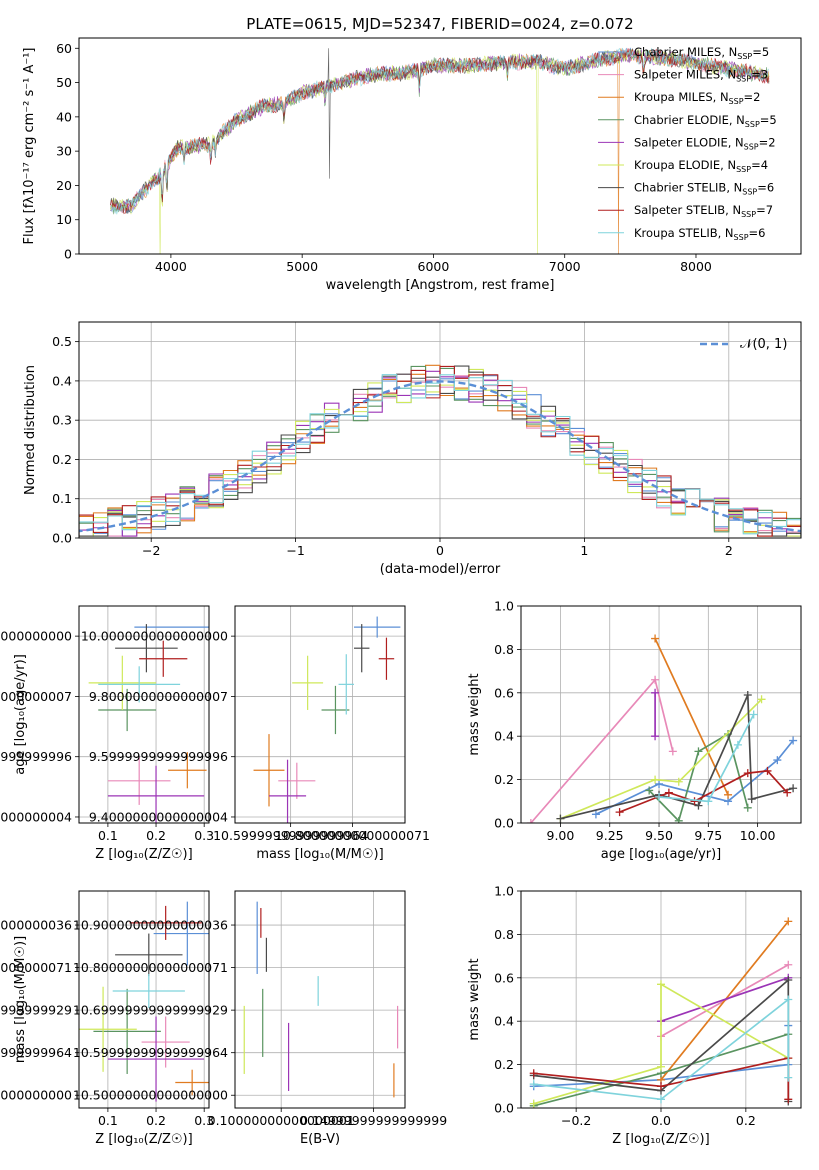 The width and height of the screenshot is (819, 1170). I want to click on y-tick-label: 0.2, so click(504, 1064).